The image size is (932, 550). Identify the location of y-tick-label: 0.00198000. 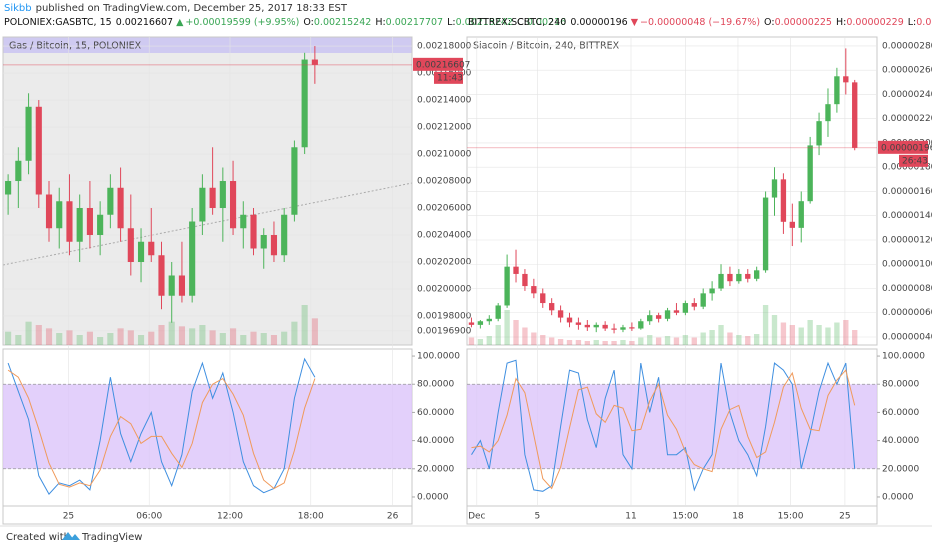
(444, 316).